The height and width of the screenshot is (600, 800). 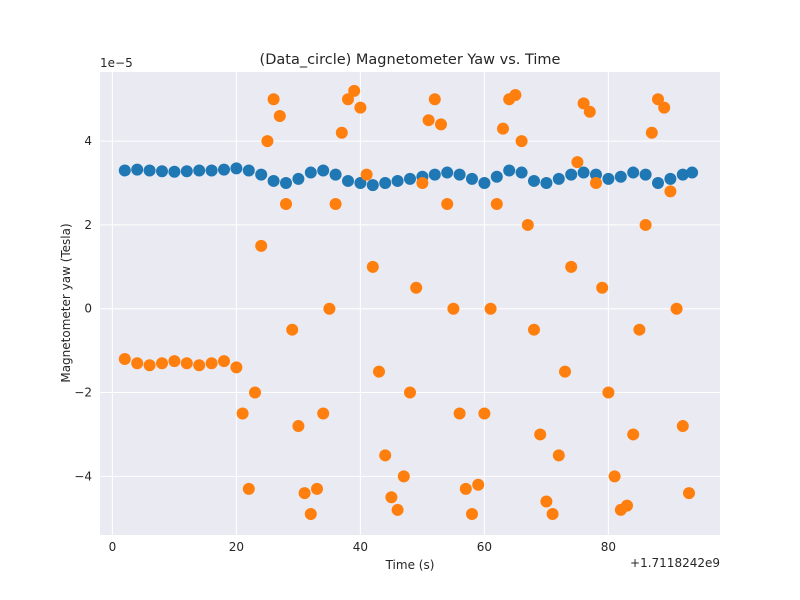 What do you see at coordinates (484, 547) in the screenshot?
I see `x-tick-label: 60` at bounding box center [484, 547].